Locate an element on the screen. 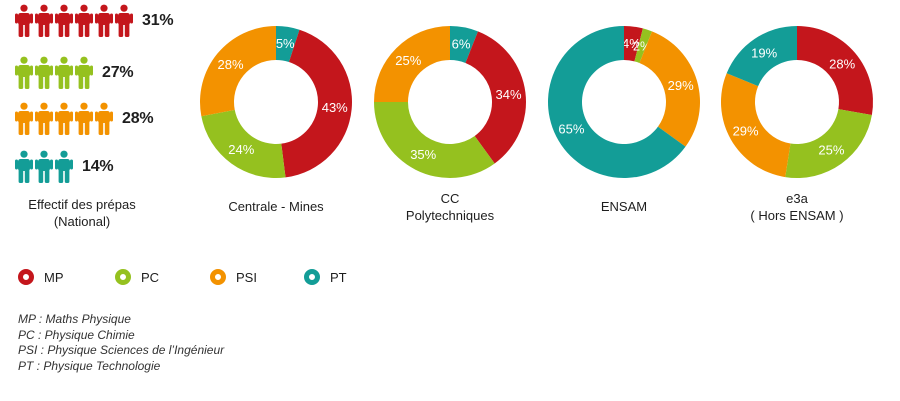  slice-label-mp: 4% is located at coordinates (631, 43).